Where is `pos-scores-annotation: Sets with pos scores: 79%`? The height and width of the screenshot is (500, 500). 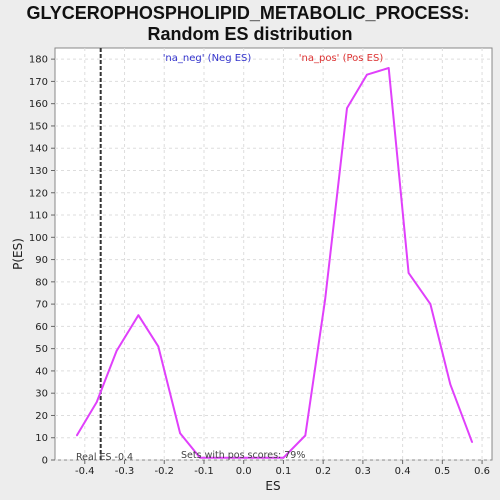 pos-scores-annotation: Sets with pos scores: 79% is located at coordinates (243, 455).